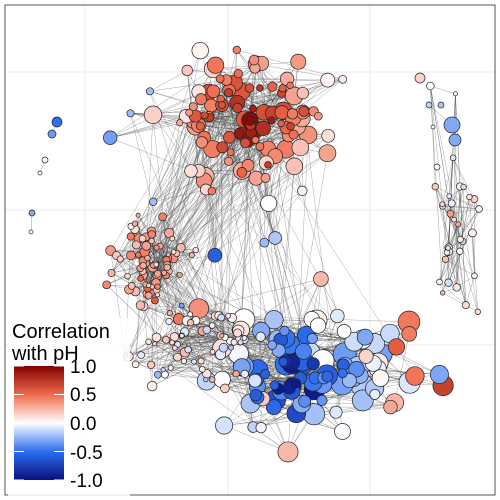 The width and height of the screenshot is (500, 500). Describe the element at coordinates (61, 332) in the screenshot. I see `legend-title-line-1: Correlation` at that location.